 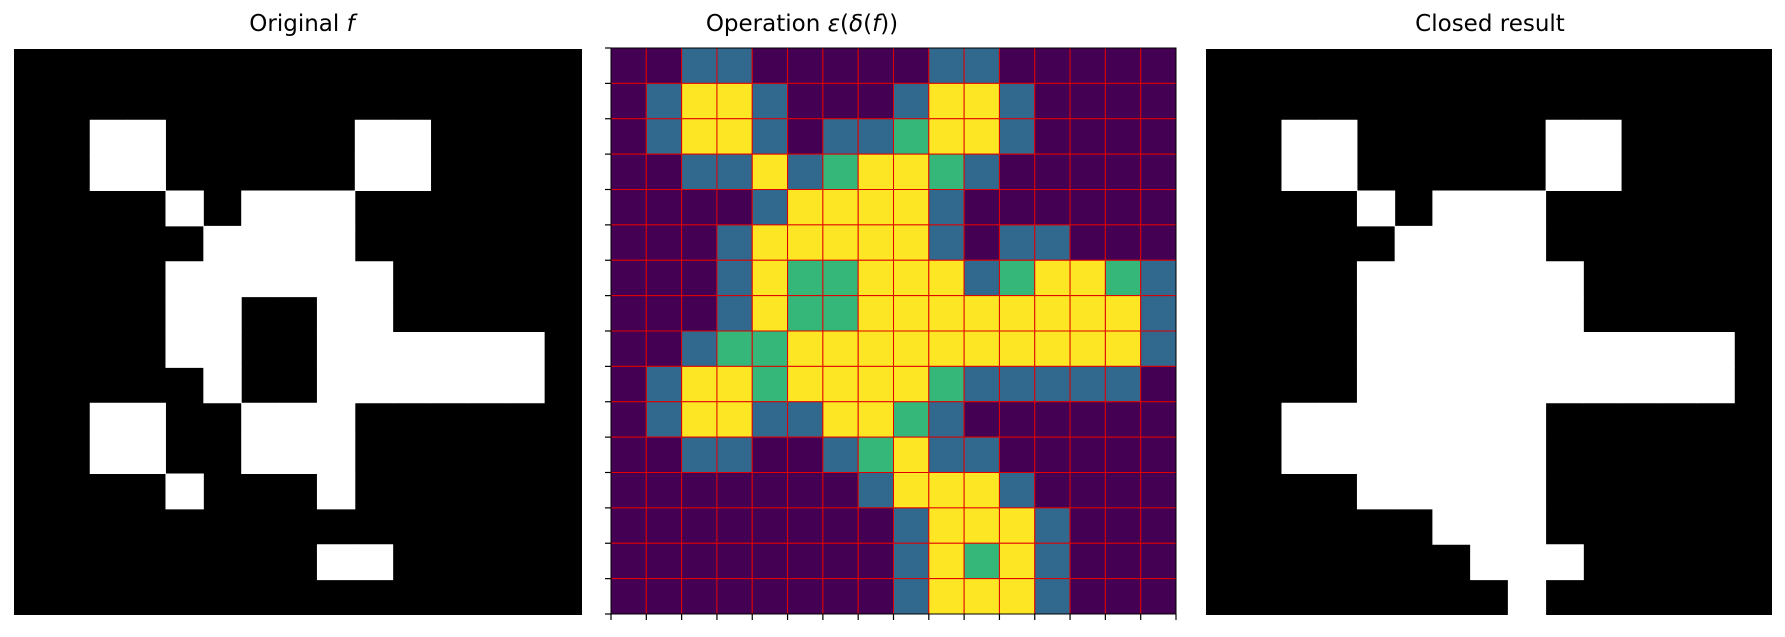 What do you see at coordinates (298, 24) in the screenshot?
I see `left-title-text: Original` at bounding box center [298, 24].